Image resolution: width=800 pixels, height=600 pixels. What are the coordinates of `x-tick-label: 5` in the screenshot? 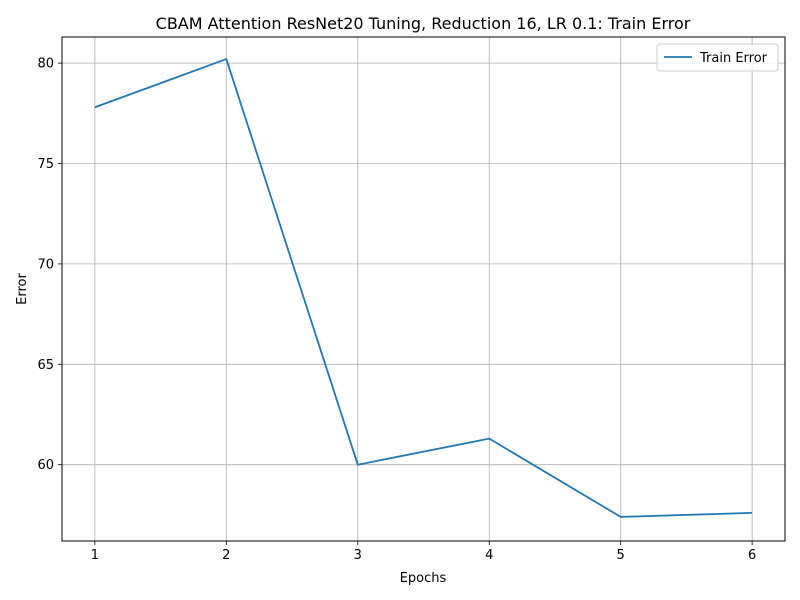 It's located at (621, 555).